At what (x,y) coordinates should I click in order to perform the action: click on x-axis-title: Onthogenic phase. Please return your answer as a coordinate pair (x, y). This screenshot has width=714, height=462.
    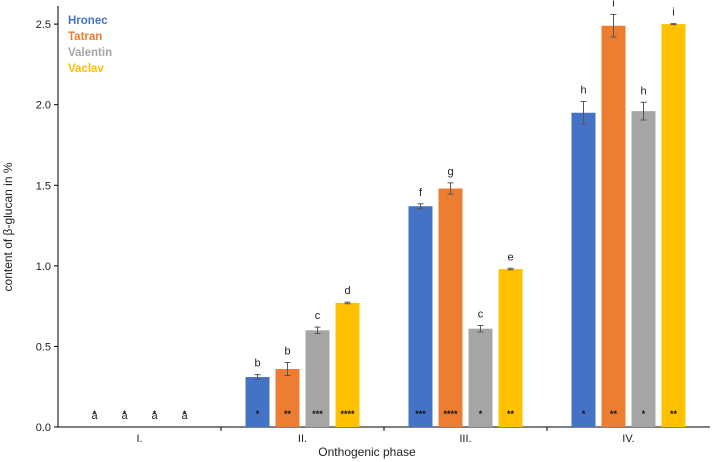
    Looking at the image, I should click on (367, 452).